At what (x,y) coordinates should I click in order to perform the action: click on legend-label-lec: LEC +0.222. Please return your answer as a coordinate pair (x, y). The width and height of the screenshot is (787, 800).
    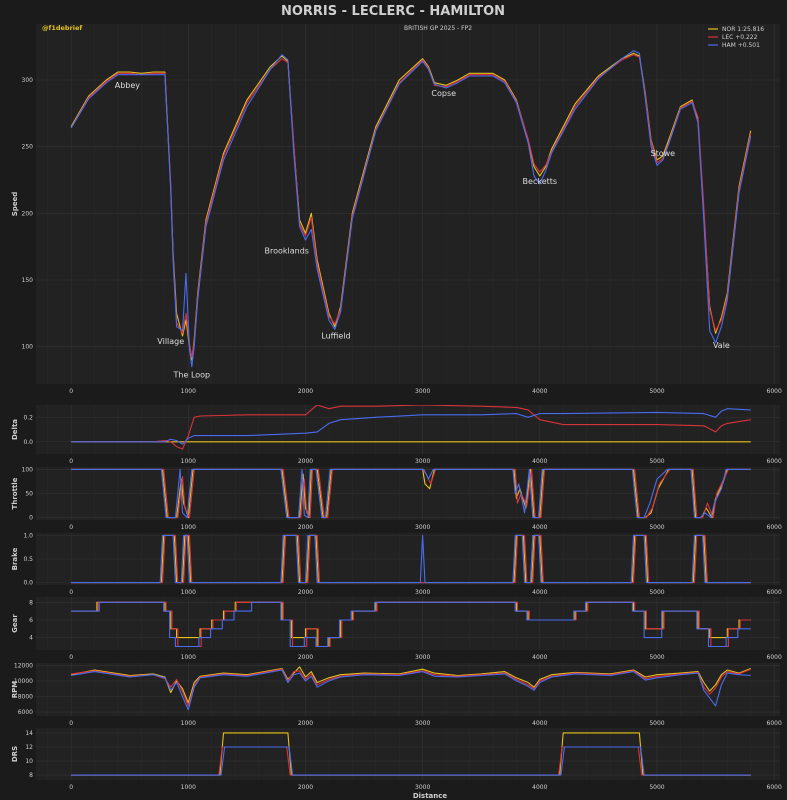
    Looking at the image, I should click on (740, 37).